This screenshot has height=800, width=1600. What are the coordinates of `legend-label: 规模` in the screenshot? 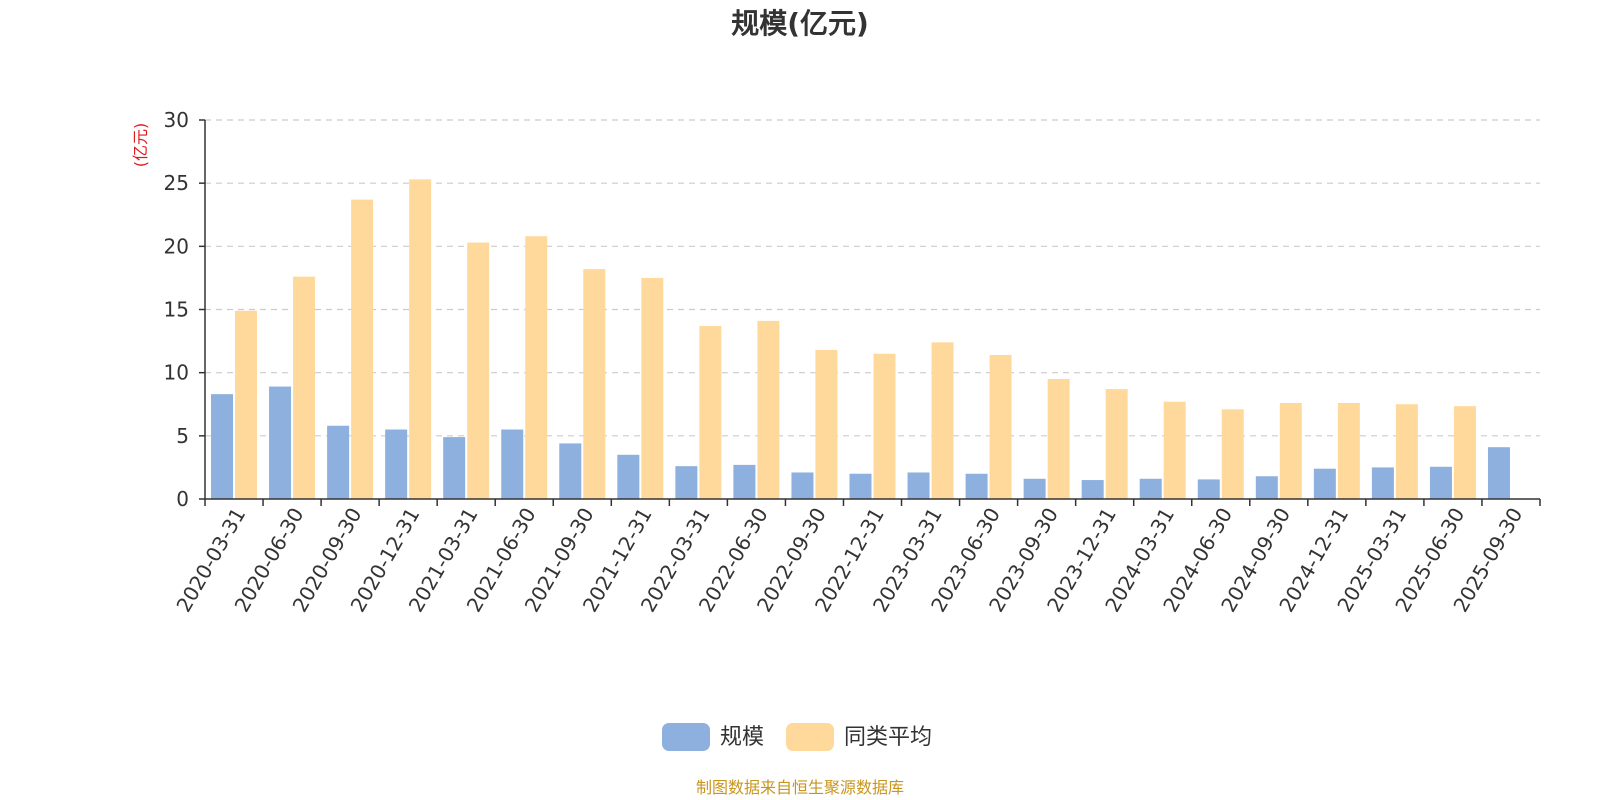 It's located at (742, 737).